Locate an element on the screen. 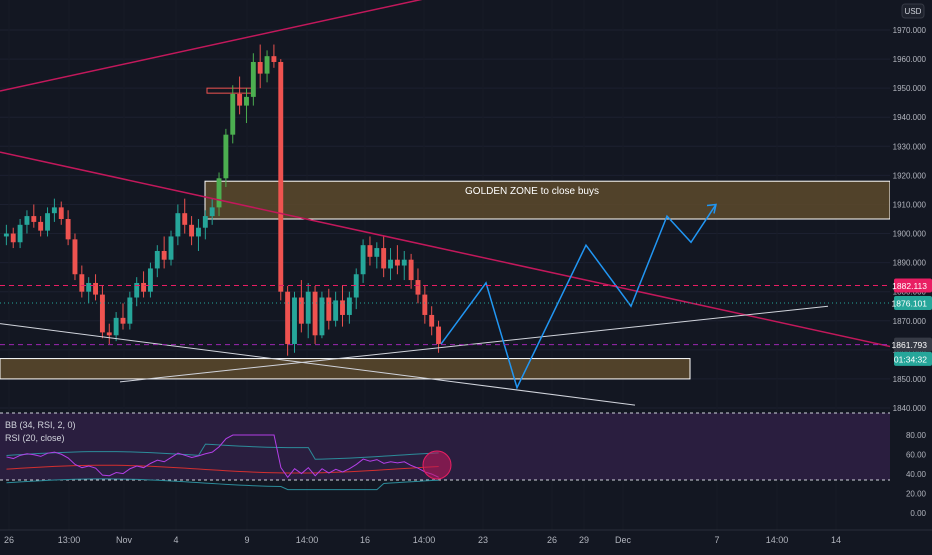  time-axis-bg is located at coordinates (466, 540).